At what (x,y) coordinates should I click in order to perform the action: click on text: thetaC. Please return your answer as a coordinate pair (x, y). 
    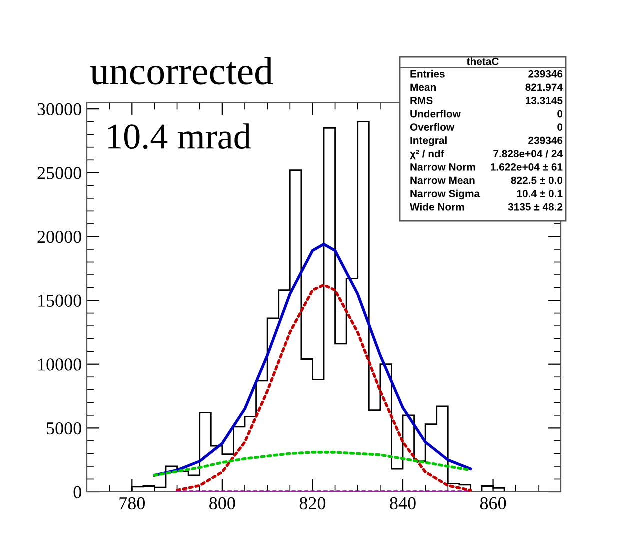
    Looking at the image, I should click on (482, 62).